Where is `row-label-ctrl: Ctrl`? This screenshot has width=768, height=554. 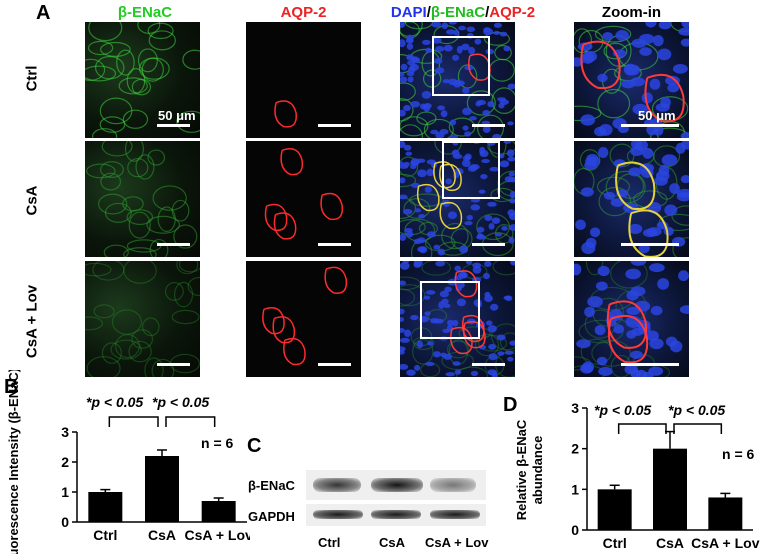
row-label-ctrl: Ctrl is located at coordinates (32, 78).